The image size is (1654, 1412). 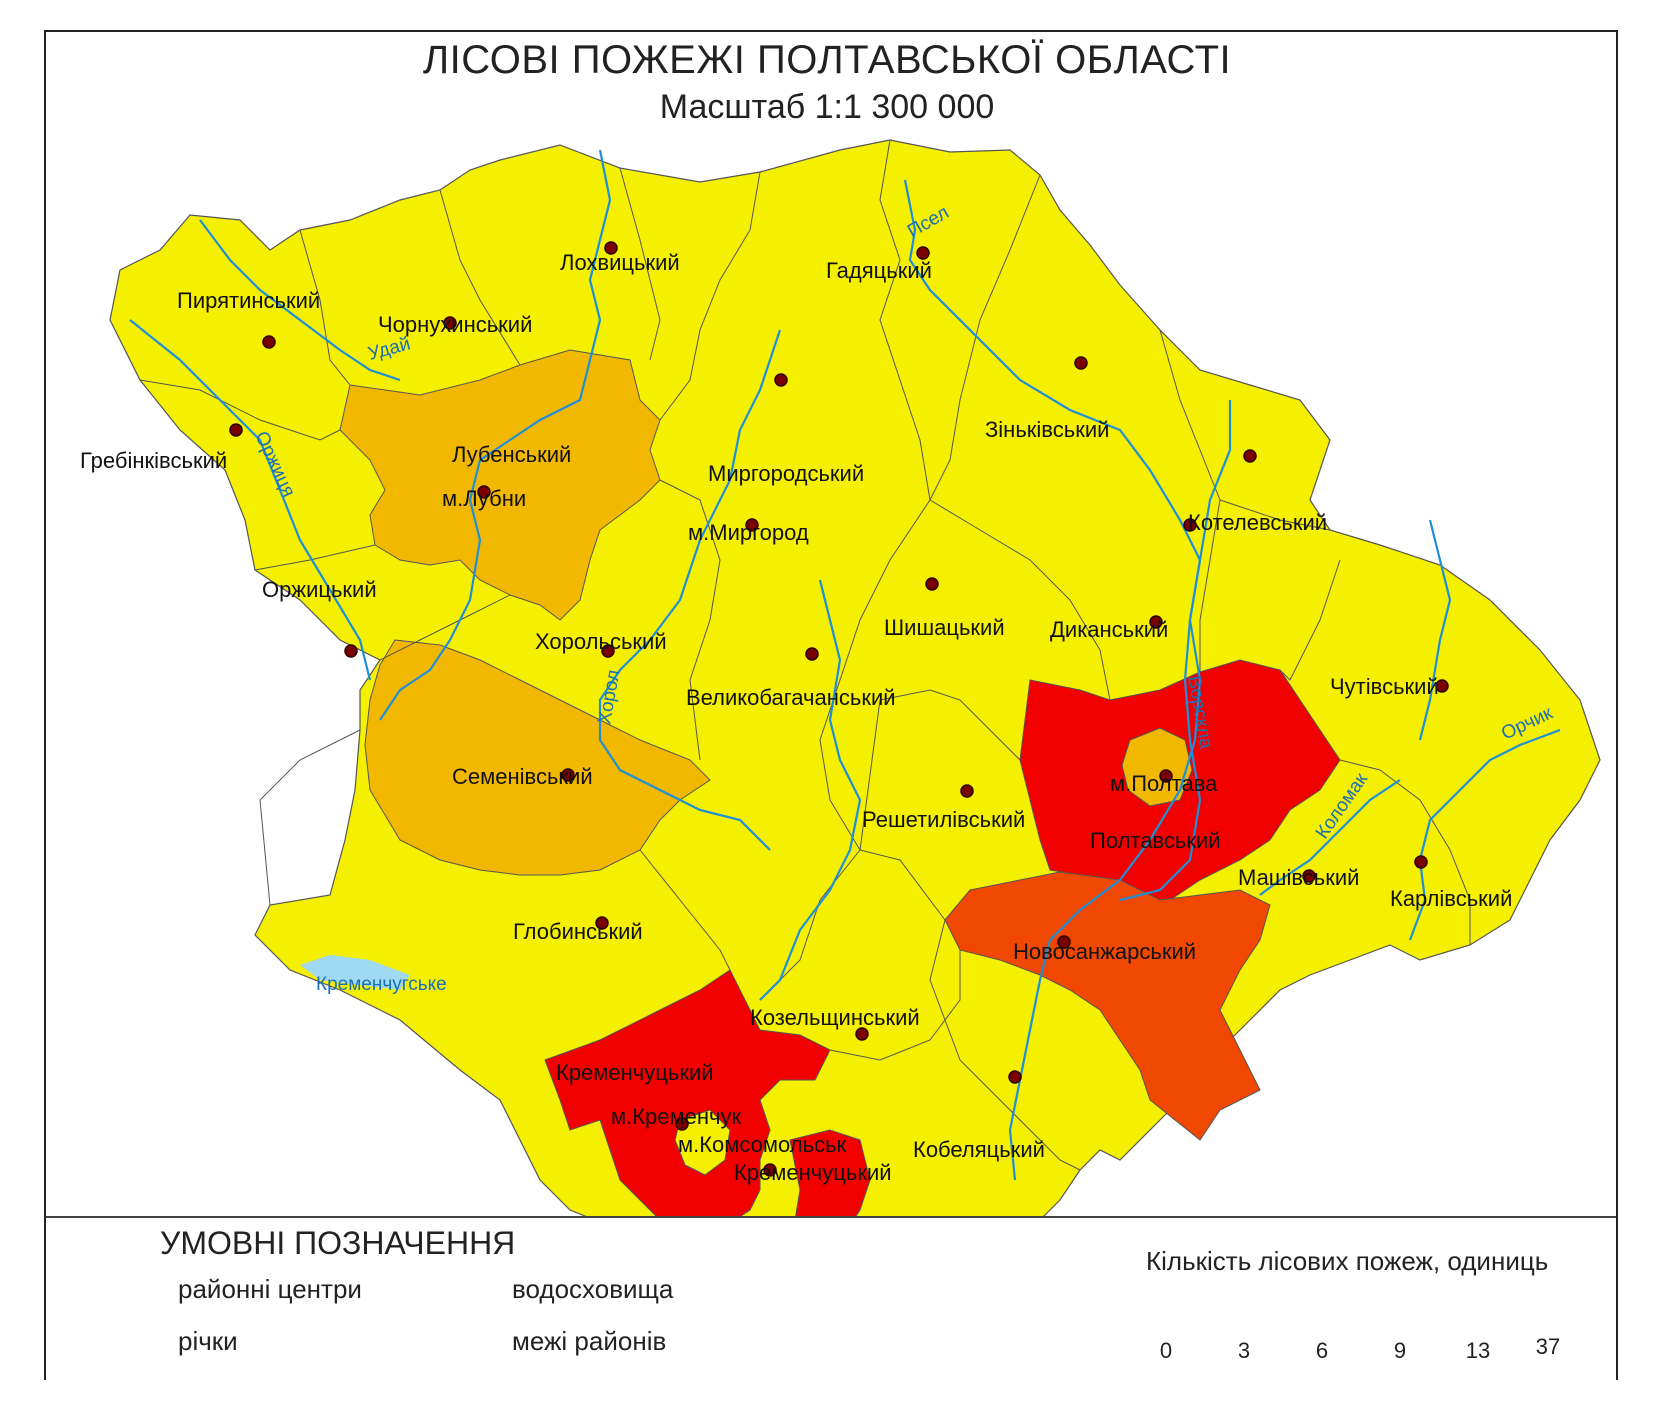 I want to click on river-merla, so click(x=1435, y=630).